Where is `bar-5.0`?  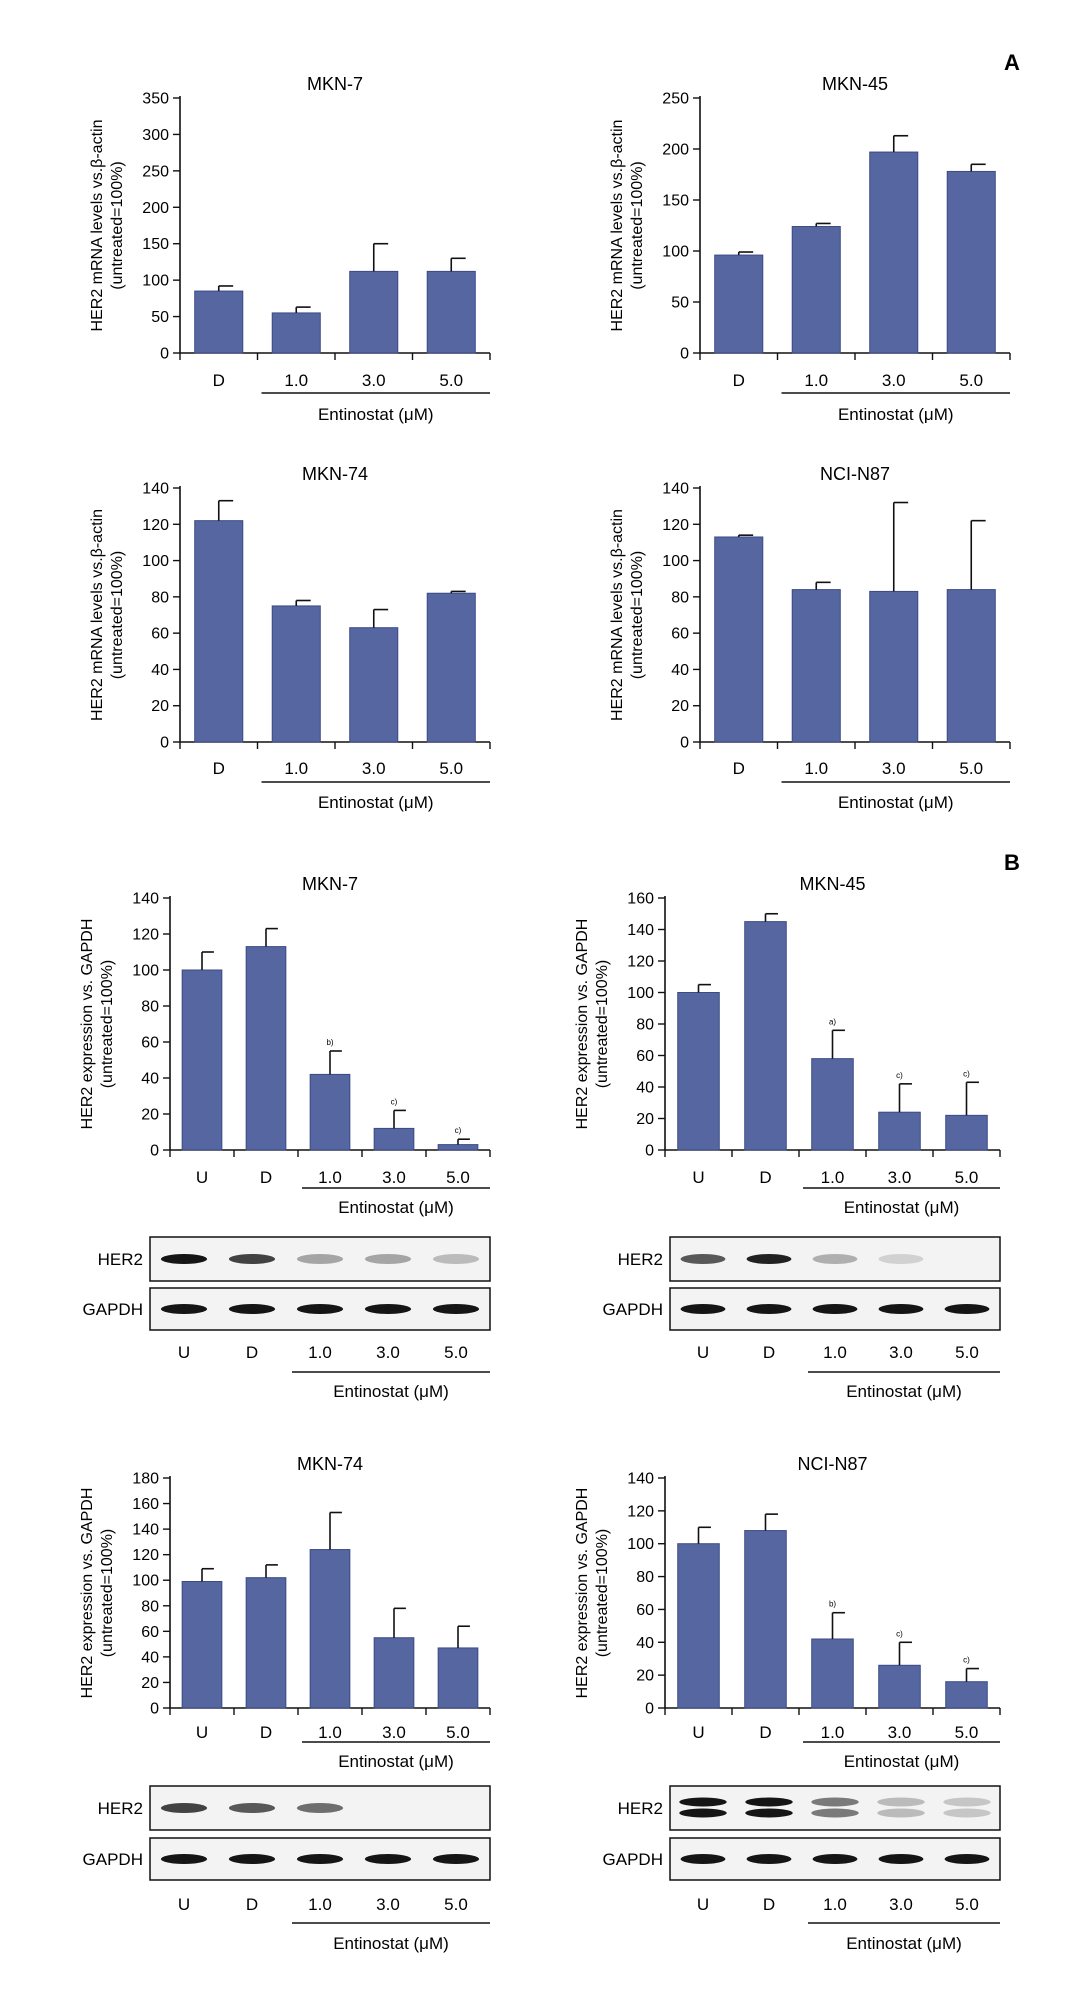
bar-5.0 is located at coordinates (971, 262).